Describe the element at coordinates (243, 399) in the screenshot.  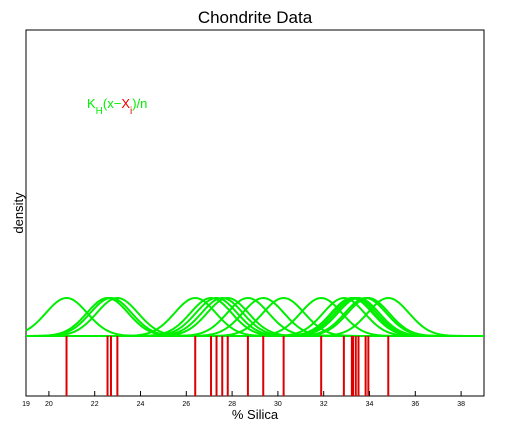
I see `x-ticks: 19 20 22 24 26 28 30 32 34 36 38` at that location.